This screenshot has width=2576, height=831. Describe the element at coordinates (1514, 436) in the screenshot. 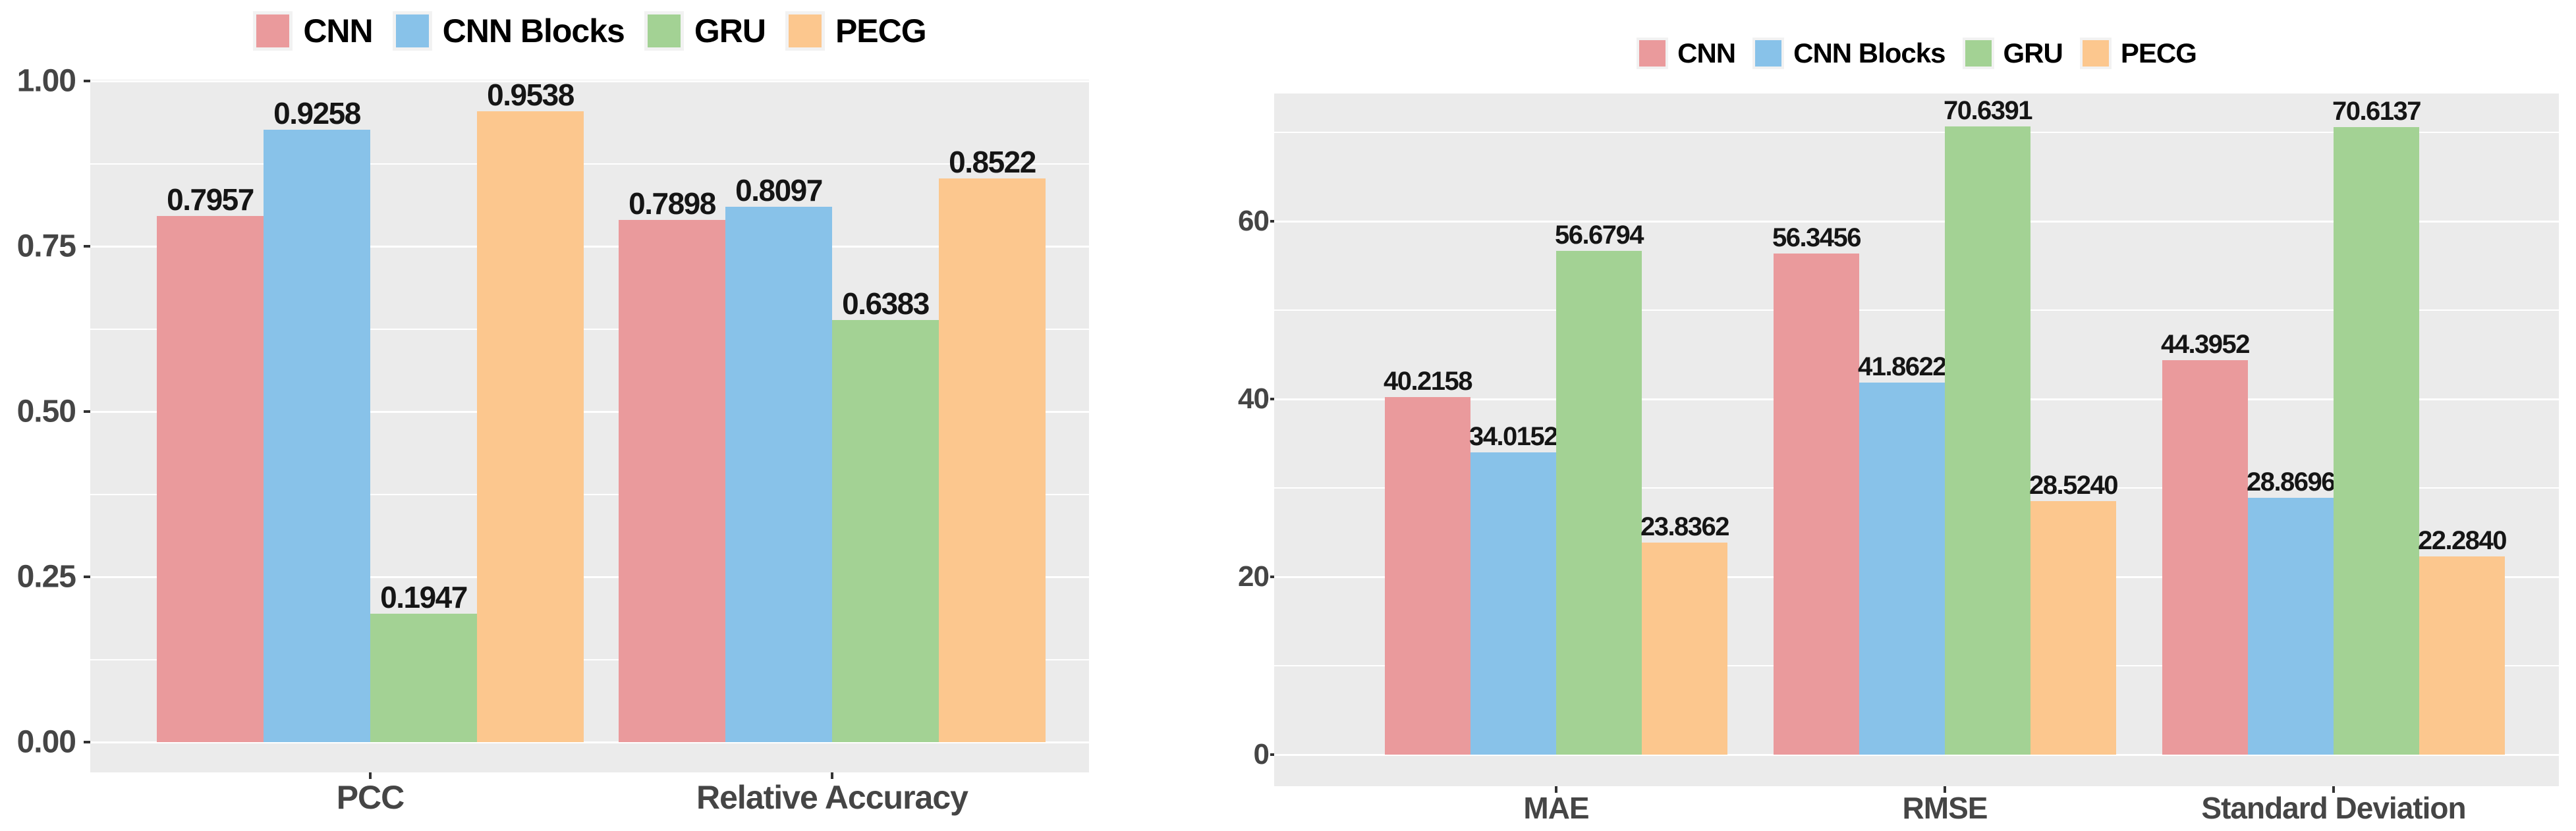

I see `value-label-mae-cnn-blocks: 34.0152` at that location.